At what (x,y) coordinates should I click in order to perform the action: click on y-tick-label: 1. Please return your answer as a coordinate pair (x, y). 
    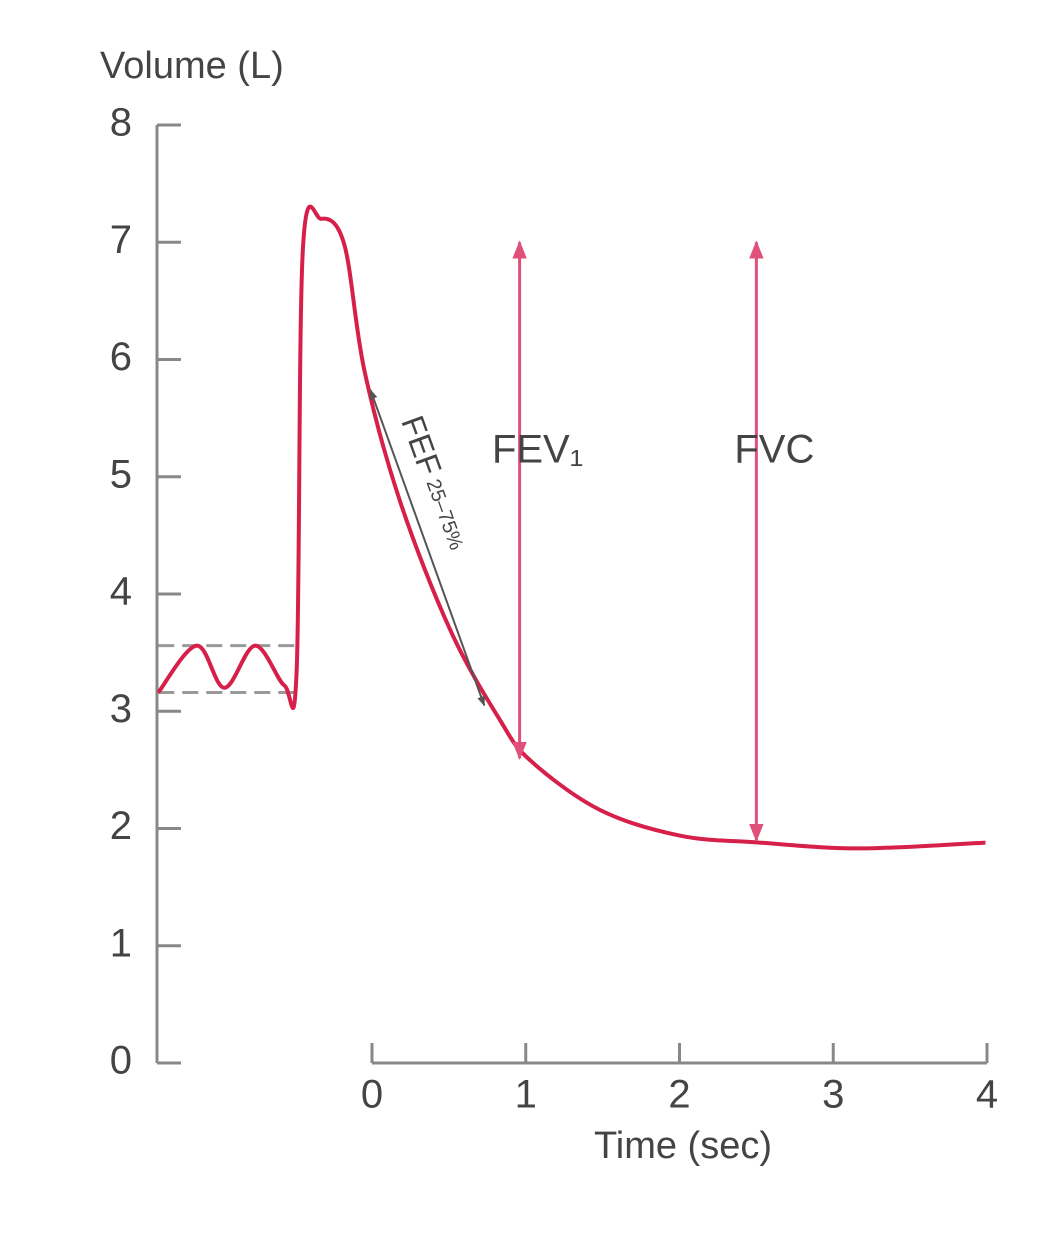
    Looking at the image, I should click on (121, 943).